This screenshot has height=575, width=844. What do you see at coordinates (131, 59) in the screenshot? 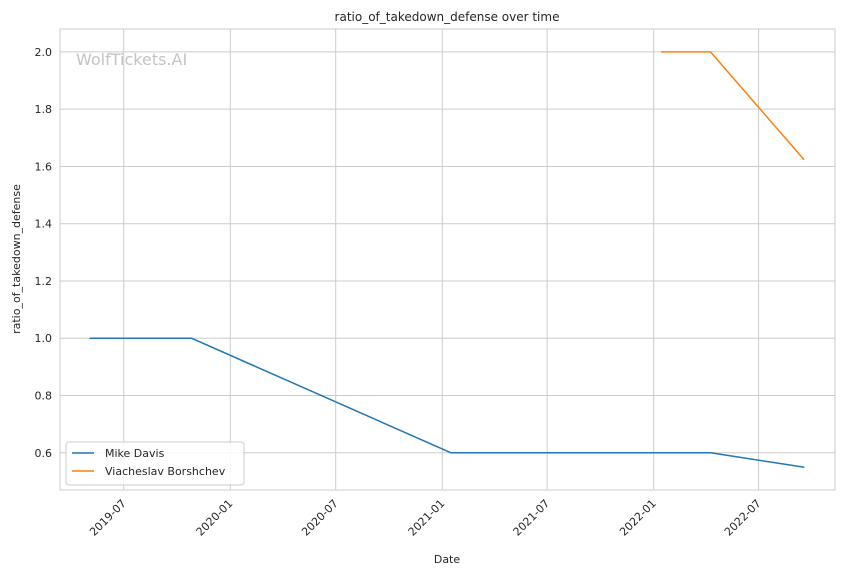
I see `watermark-text: WolfTickets.AI` at bounding box center [131, 59].